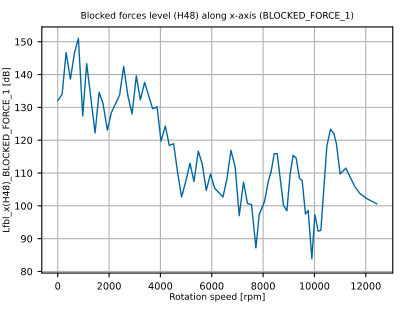 The image size is (402, 310). Describe the element at coordinates (23, 108) in the screenshot. I see `y-tick-label: 130` at that location.